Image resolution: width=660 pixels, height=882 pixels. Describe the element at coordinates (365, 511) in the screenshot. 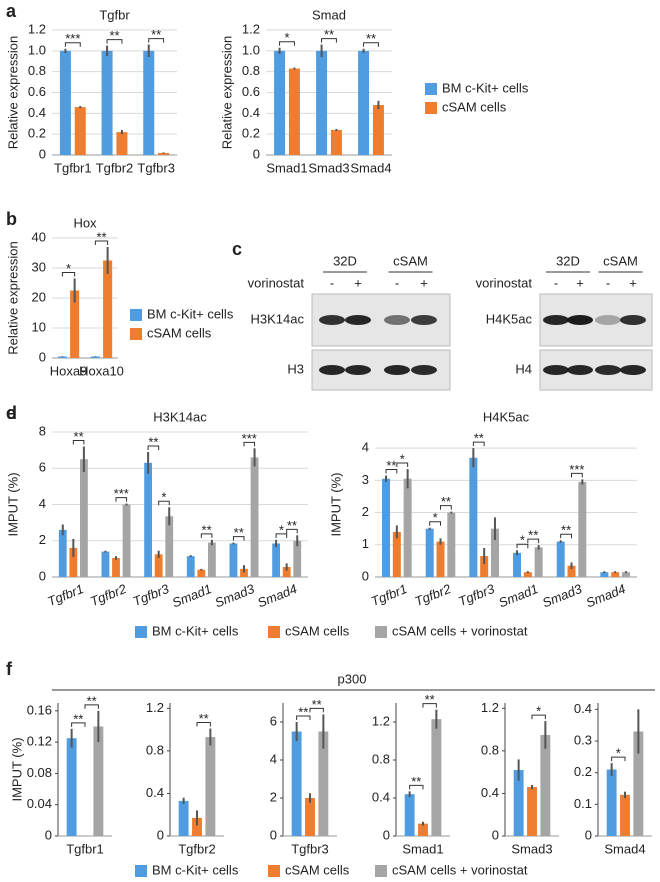

I see `y-tick-label: 2` at that location.